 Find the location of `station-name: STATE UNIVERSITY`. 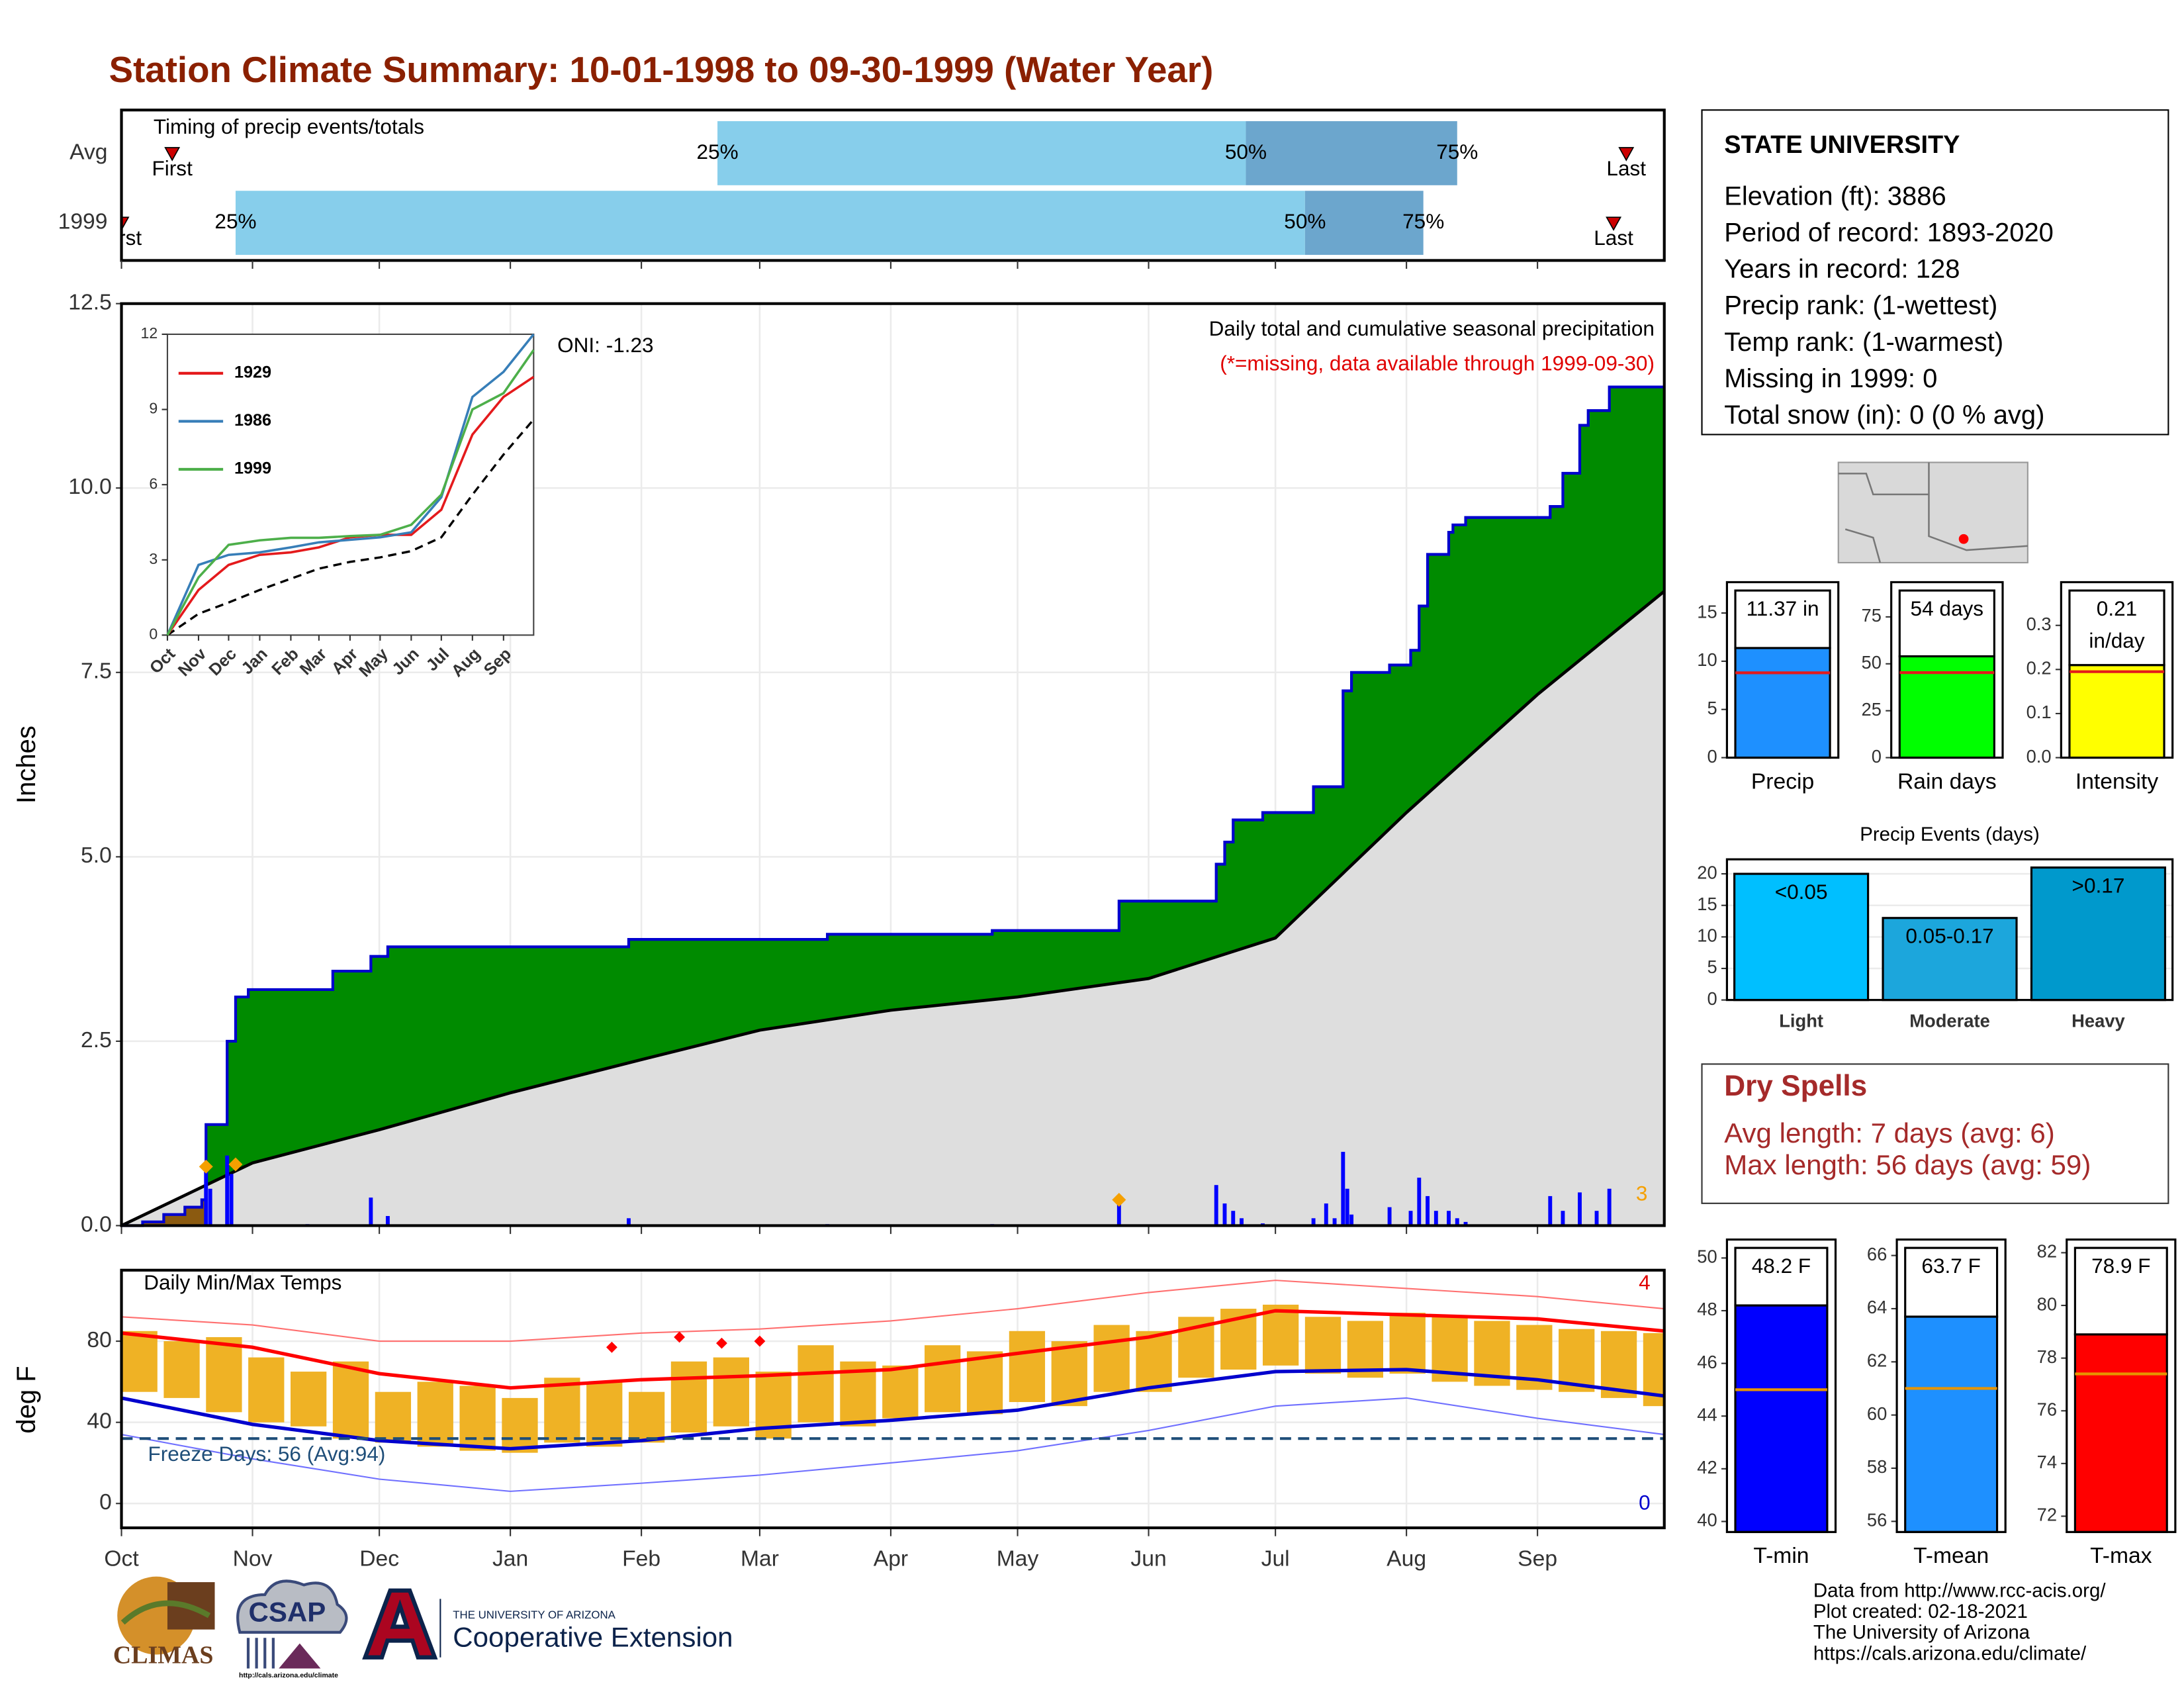

station-name: STATE UNIVERSITY is located at coordinates (1842, 145).